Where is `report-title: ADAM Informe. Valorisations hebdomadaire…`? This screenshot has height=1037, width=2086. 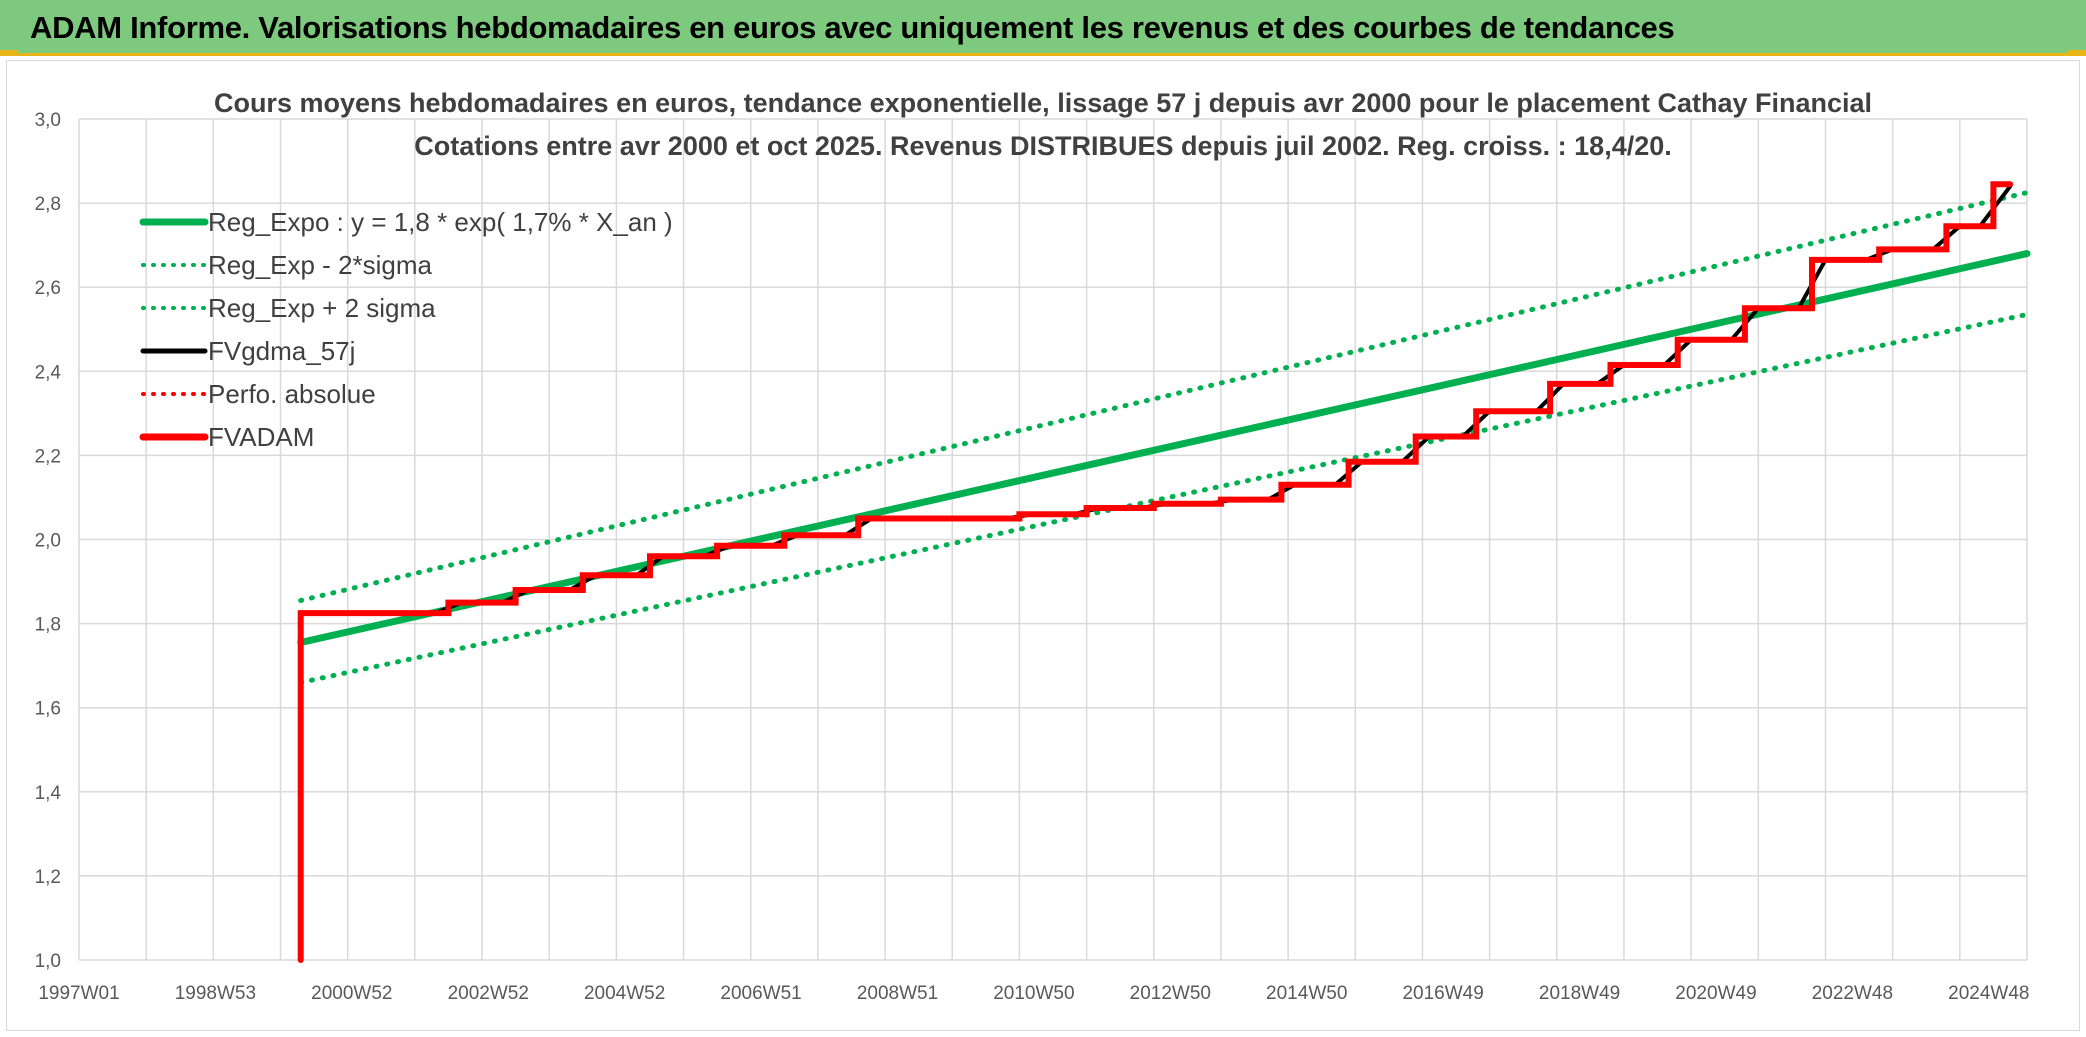 report-title: ADAM Informe. Valorisations hebdomadaire… is located at coordinates (852, 27).